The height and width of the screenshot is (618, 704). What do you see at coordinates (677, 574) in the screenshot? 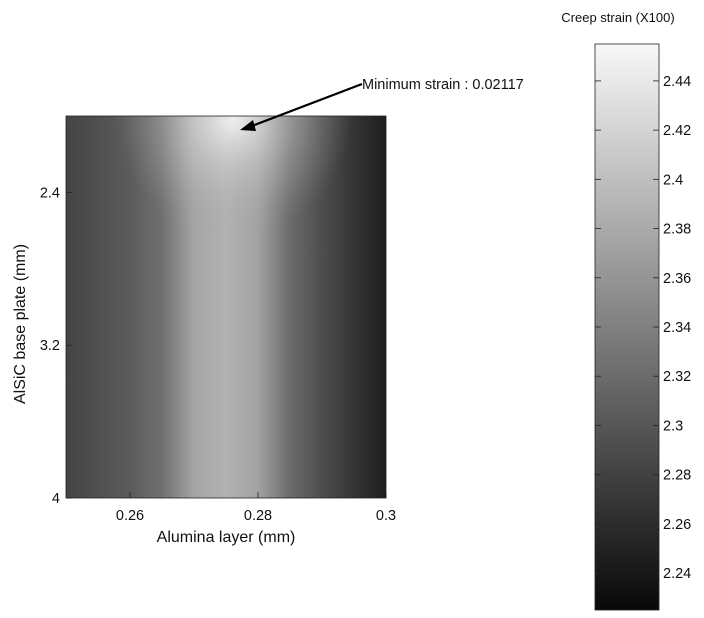
I see `colorbar-tick-label: 2.24` at bounding box center [677, 574].